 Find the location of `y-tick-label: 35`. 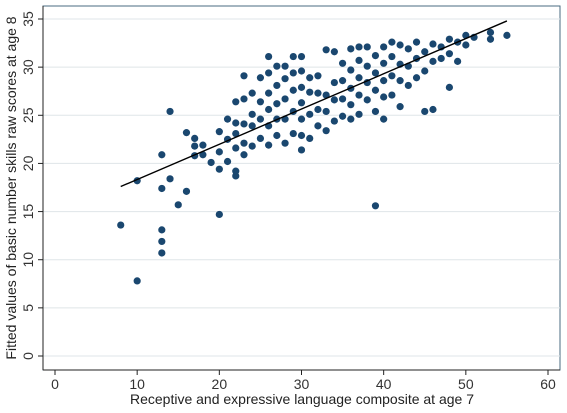

y-tick-label: 35 is located at coordinates (28, 19).